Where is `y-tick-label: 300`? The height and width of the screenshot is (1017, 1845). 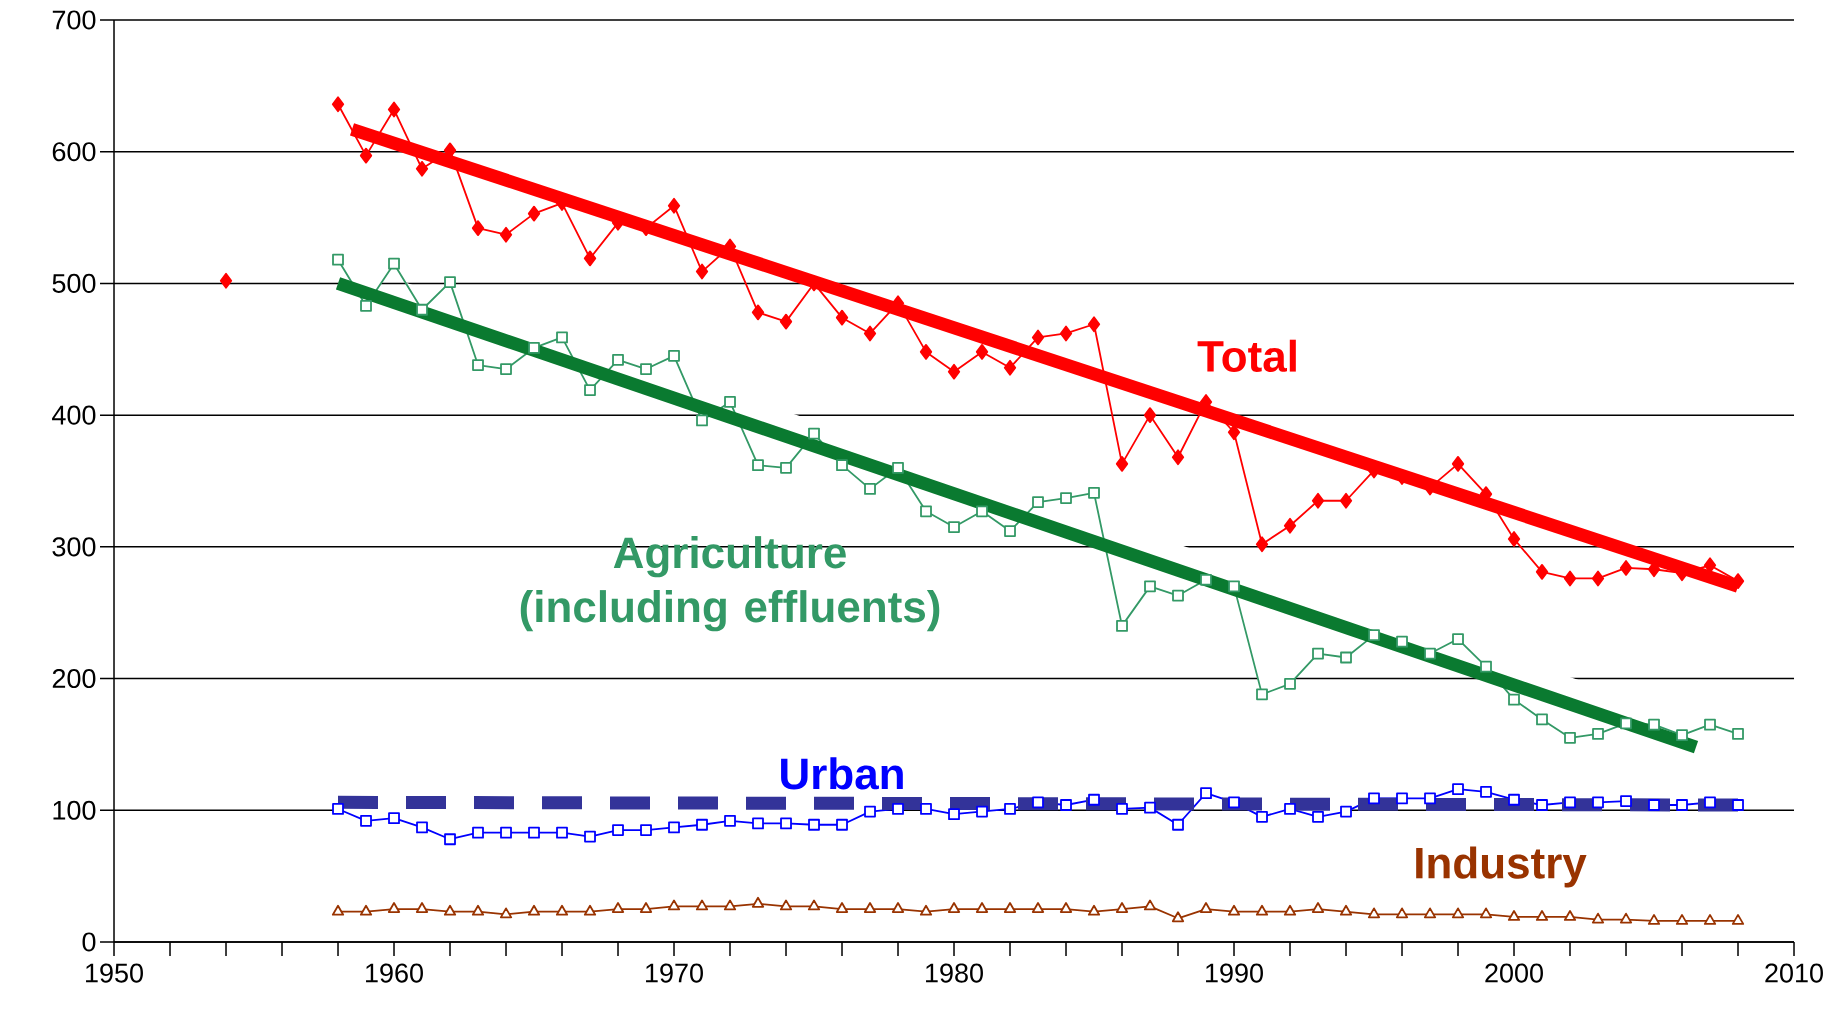 y-tick-label: 300 is located at coordinates (74, 547).